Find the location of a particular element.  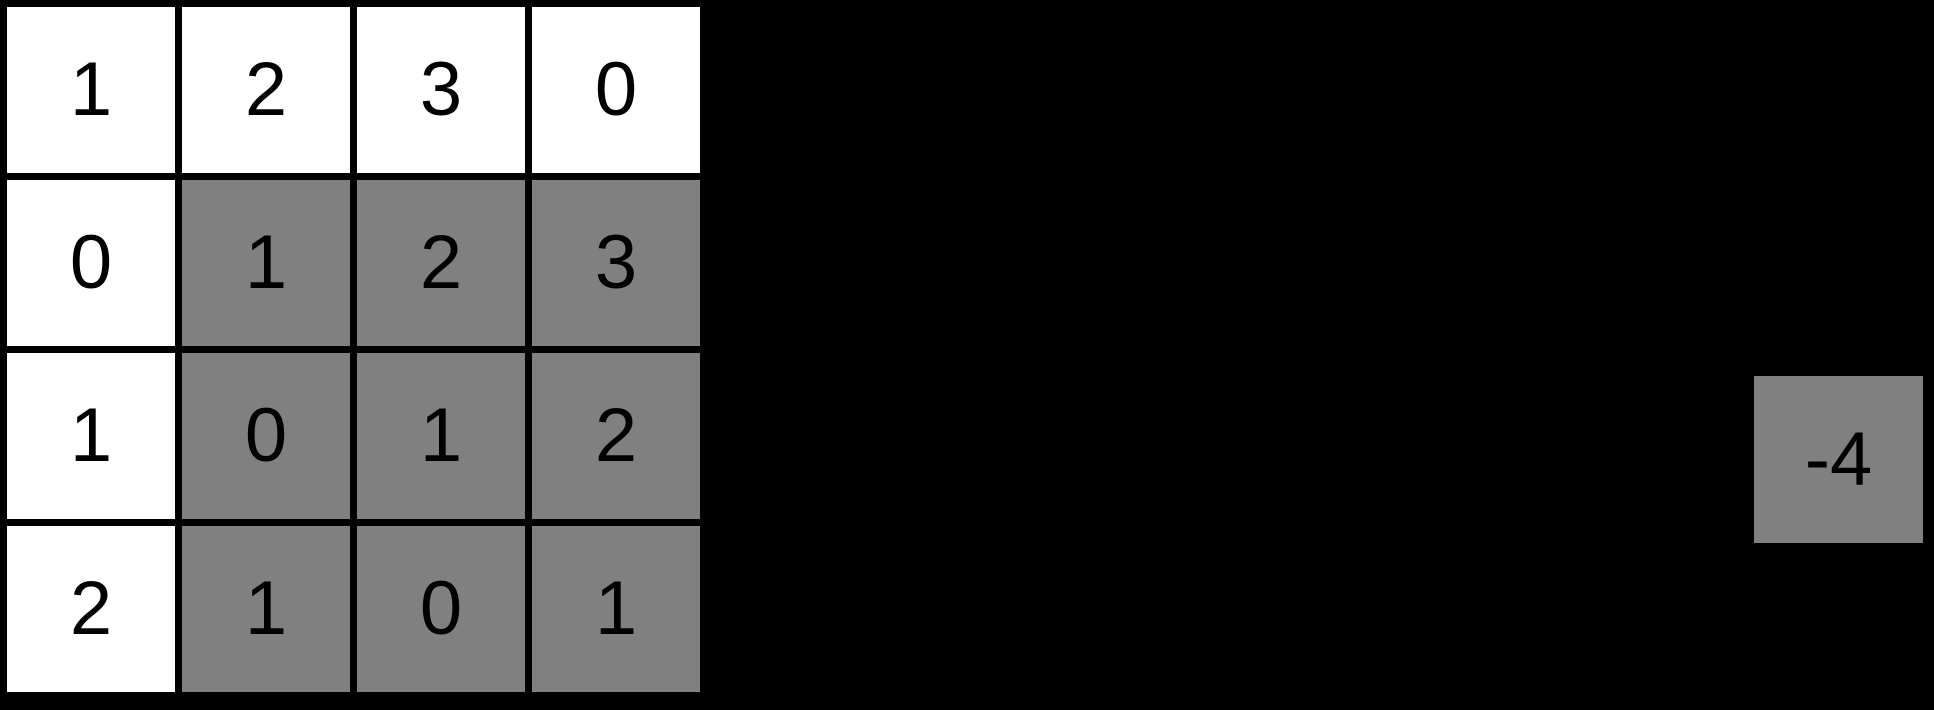

grid-cell-r0c3: 0 is located at coordinates (616, 90).